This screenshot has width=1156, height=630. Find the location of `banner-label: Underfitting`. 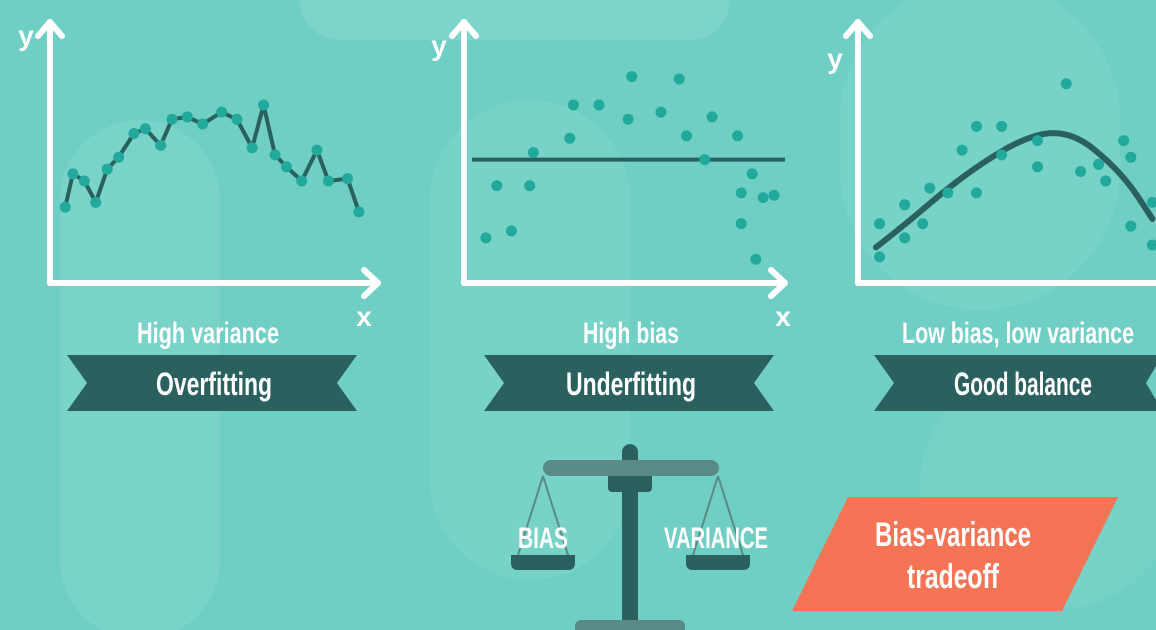

banner-label: Underfitting is located at coordinates (631, 384).